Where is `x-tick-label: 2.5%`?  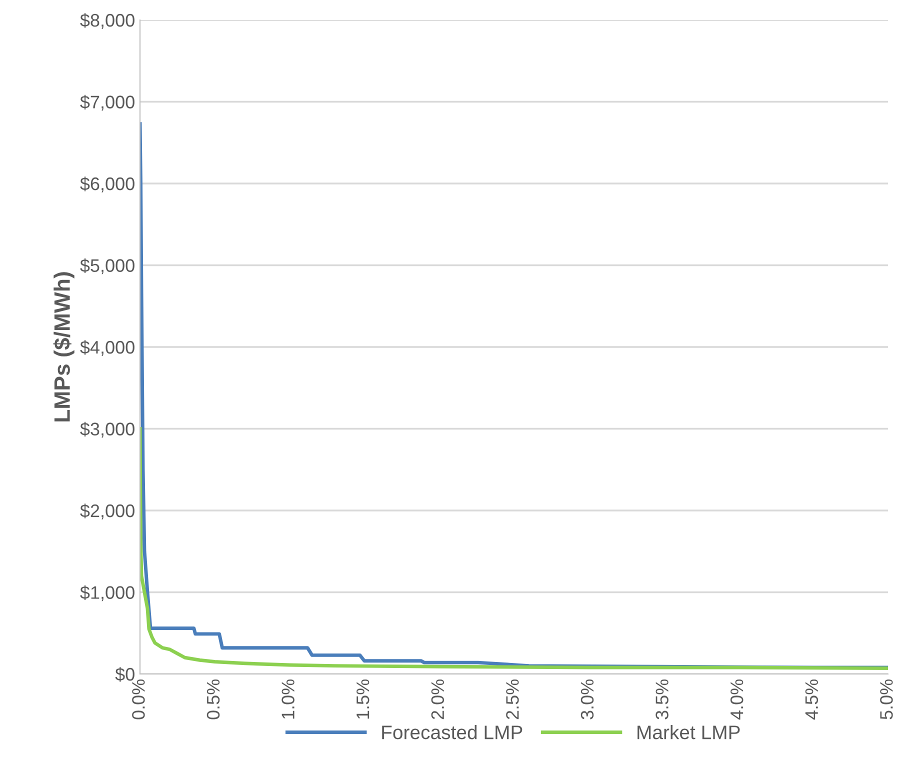
x-tick-label: 2.5% is located at coordinates (512, 700).